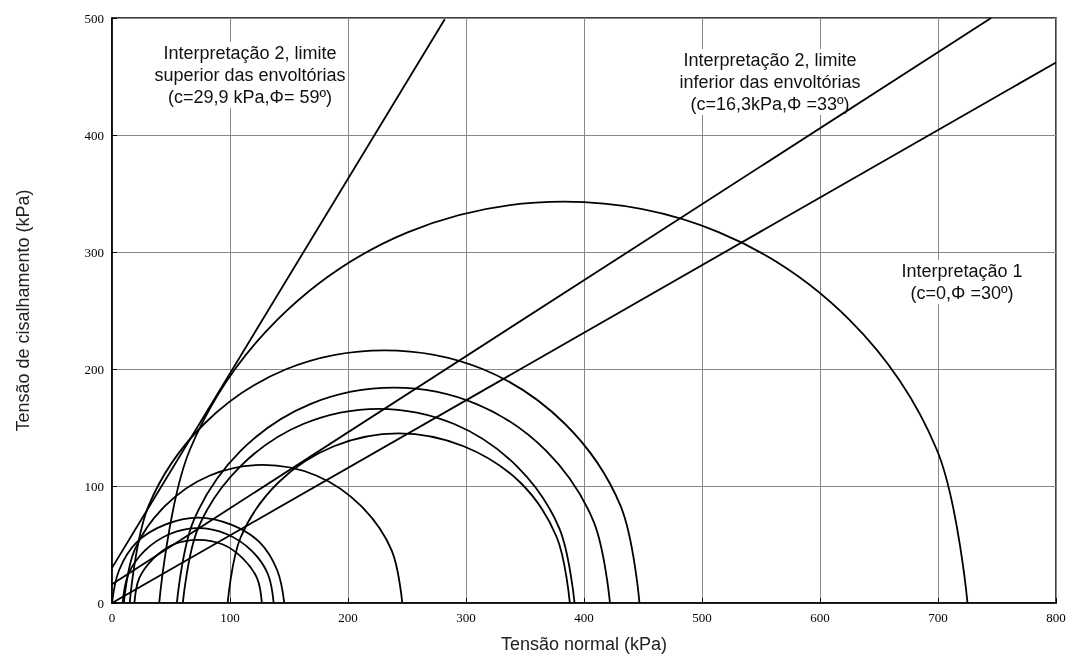 Image resolution: width=1077 pixels, height=668 pixels. Describe the element at coordinates (348, 617) in the screenshot. I see `x-tick-label: 200` at that location.